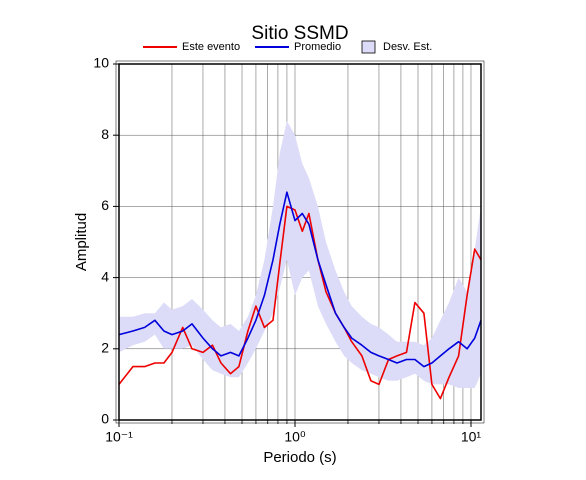 Image resolution: width=586 pixels, height=480 pixels. What do you see at coordinates (299, 33) in the screenshot?
I see `chart-title: Sitio SSMD` at bounding box center [299, 33].